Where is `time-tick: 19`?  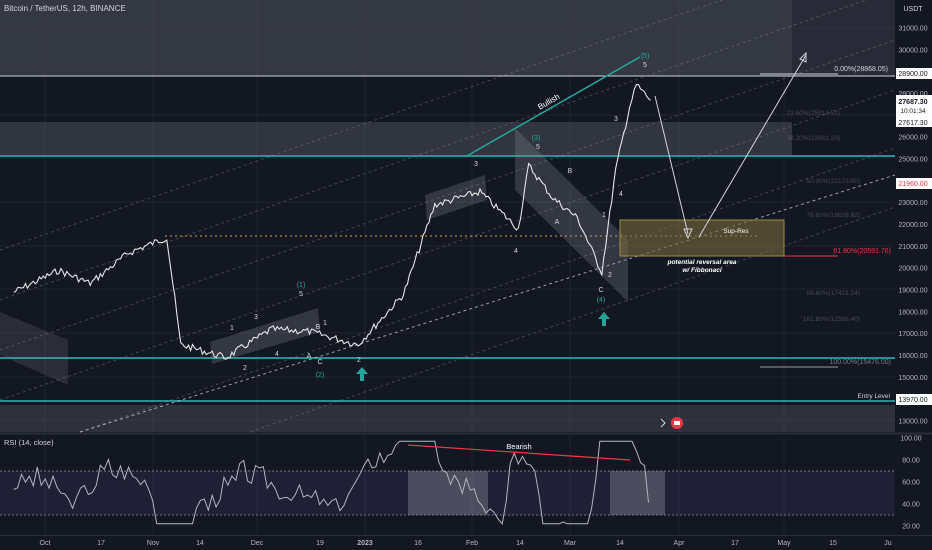
time-tick: 19 is located at coordinates (320, 543).